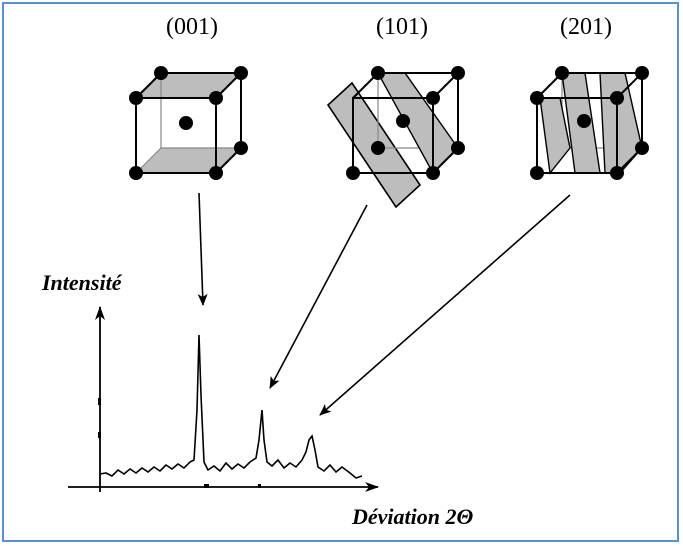 The image size is (683, 546). Describe the element at coordinates (413, 516) in the screenshot. I see `x-axis-label: Déviation 2Θ` at that location.